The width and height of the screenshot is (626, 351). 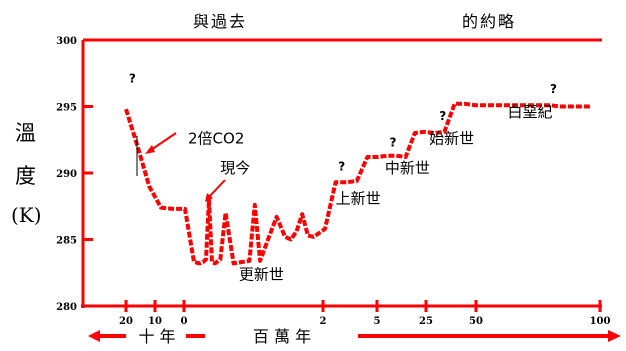 I want to click on y-axis-label-line3: (K), so click(x=26, y=215).